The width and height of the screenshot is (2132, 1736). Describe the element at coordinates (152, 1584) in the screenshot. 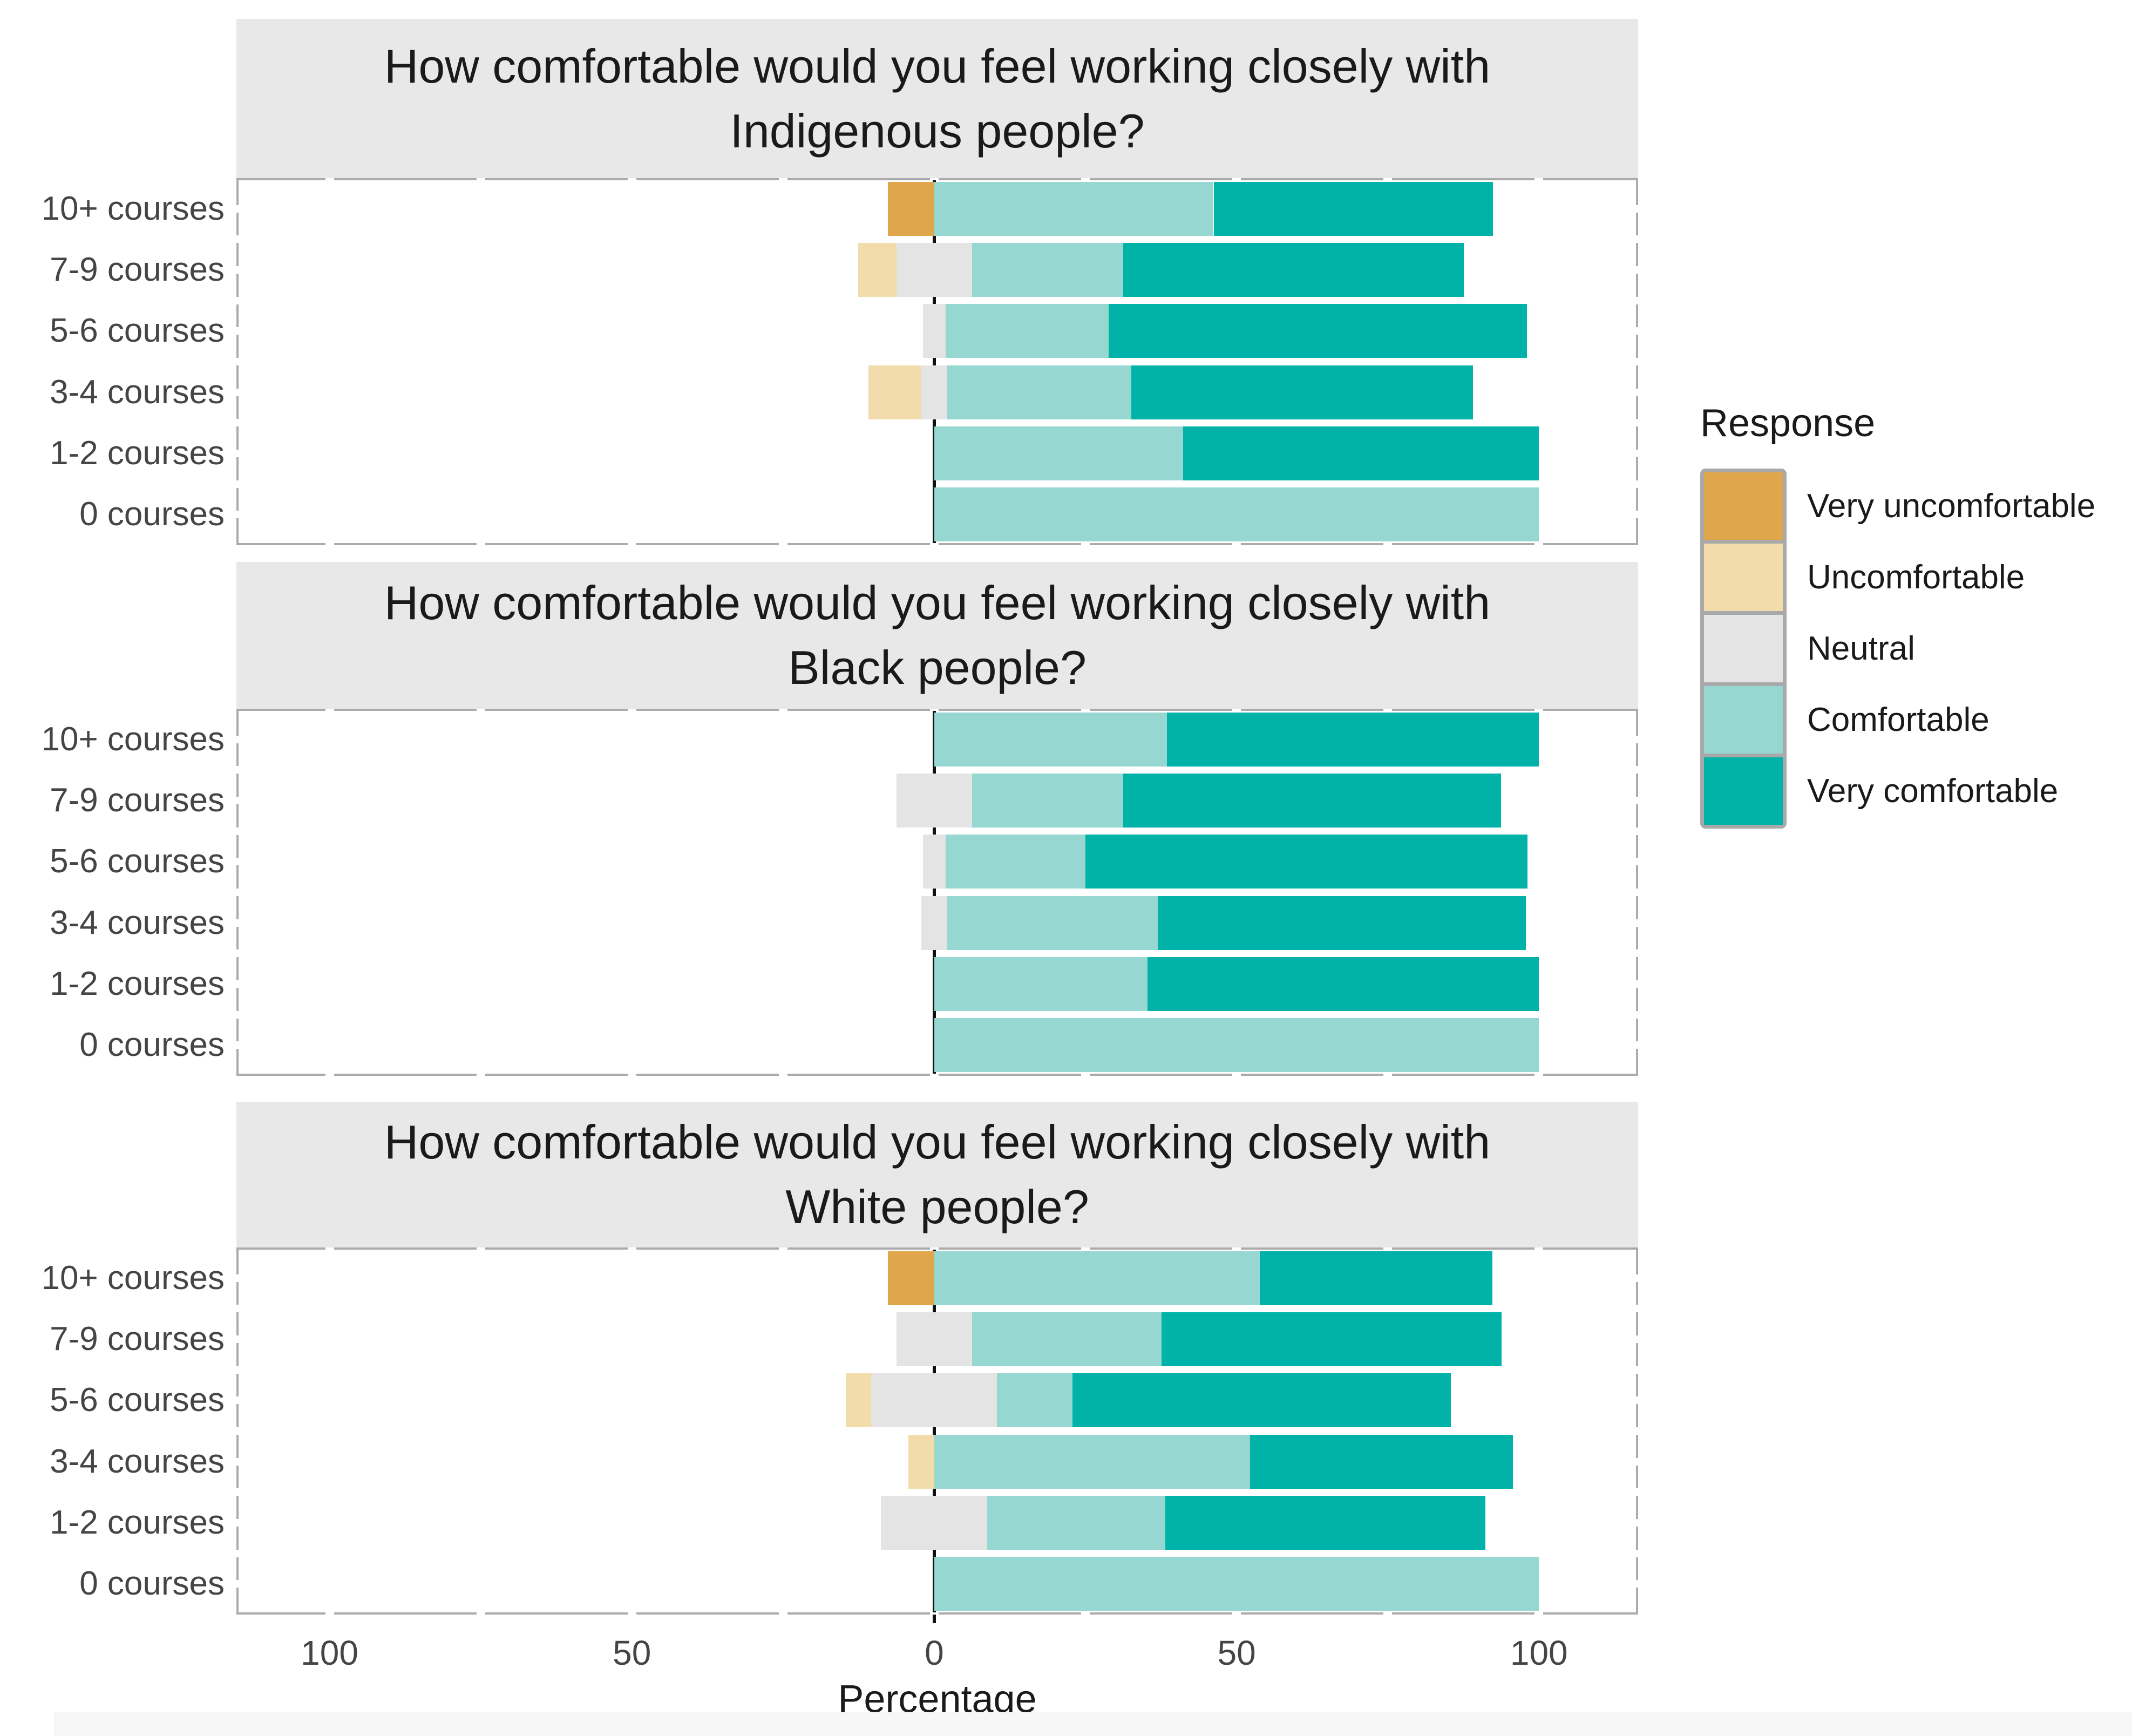

I see `y-axis-label: 0 courses` at that location.